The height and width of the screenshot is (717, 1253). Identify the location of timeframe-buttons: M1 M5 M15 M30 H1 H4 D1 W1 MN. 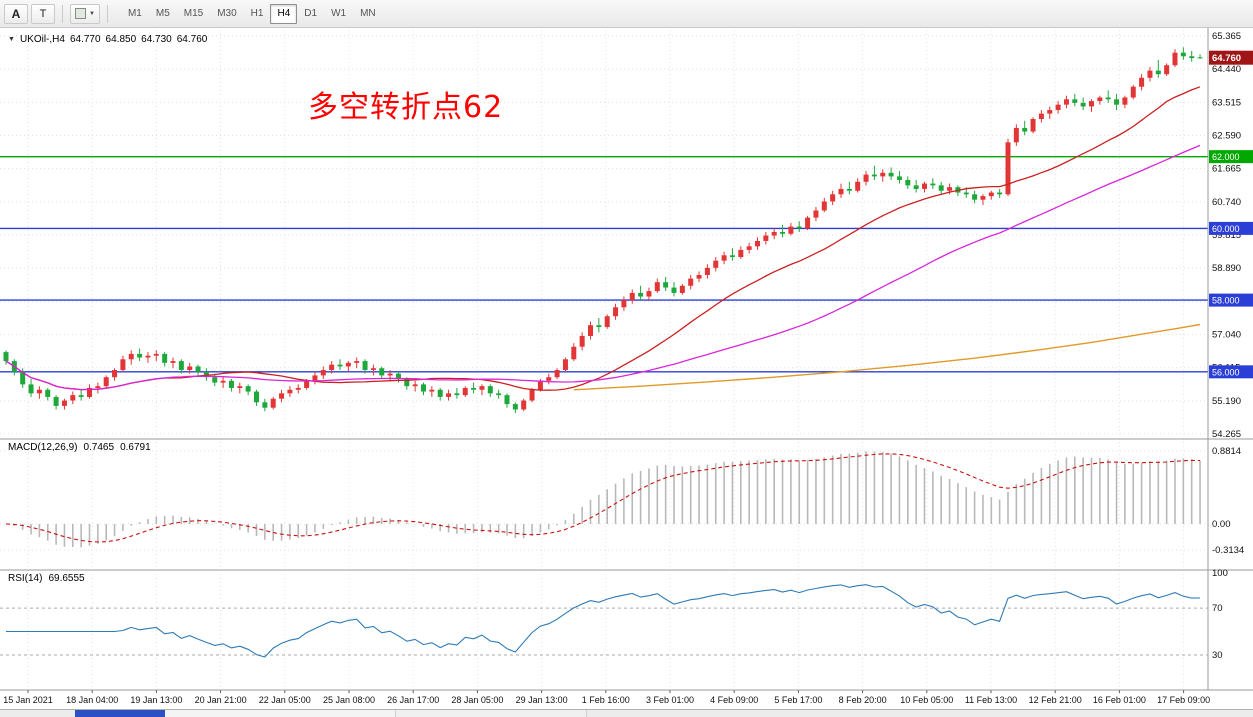
(252, 13).